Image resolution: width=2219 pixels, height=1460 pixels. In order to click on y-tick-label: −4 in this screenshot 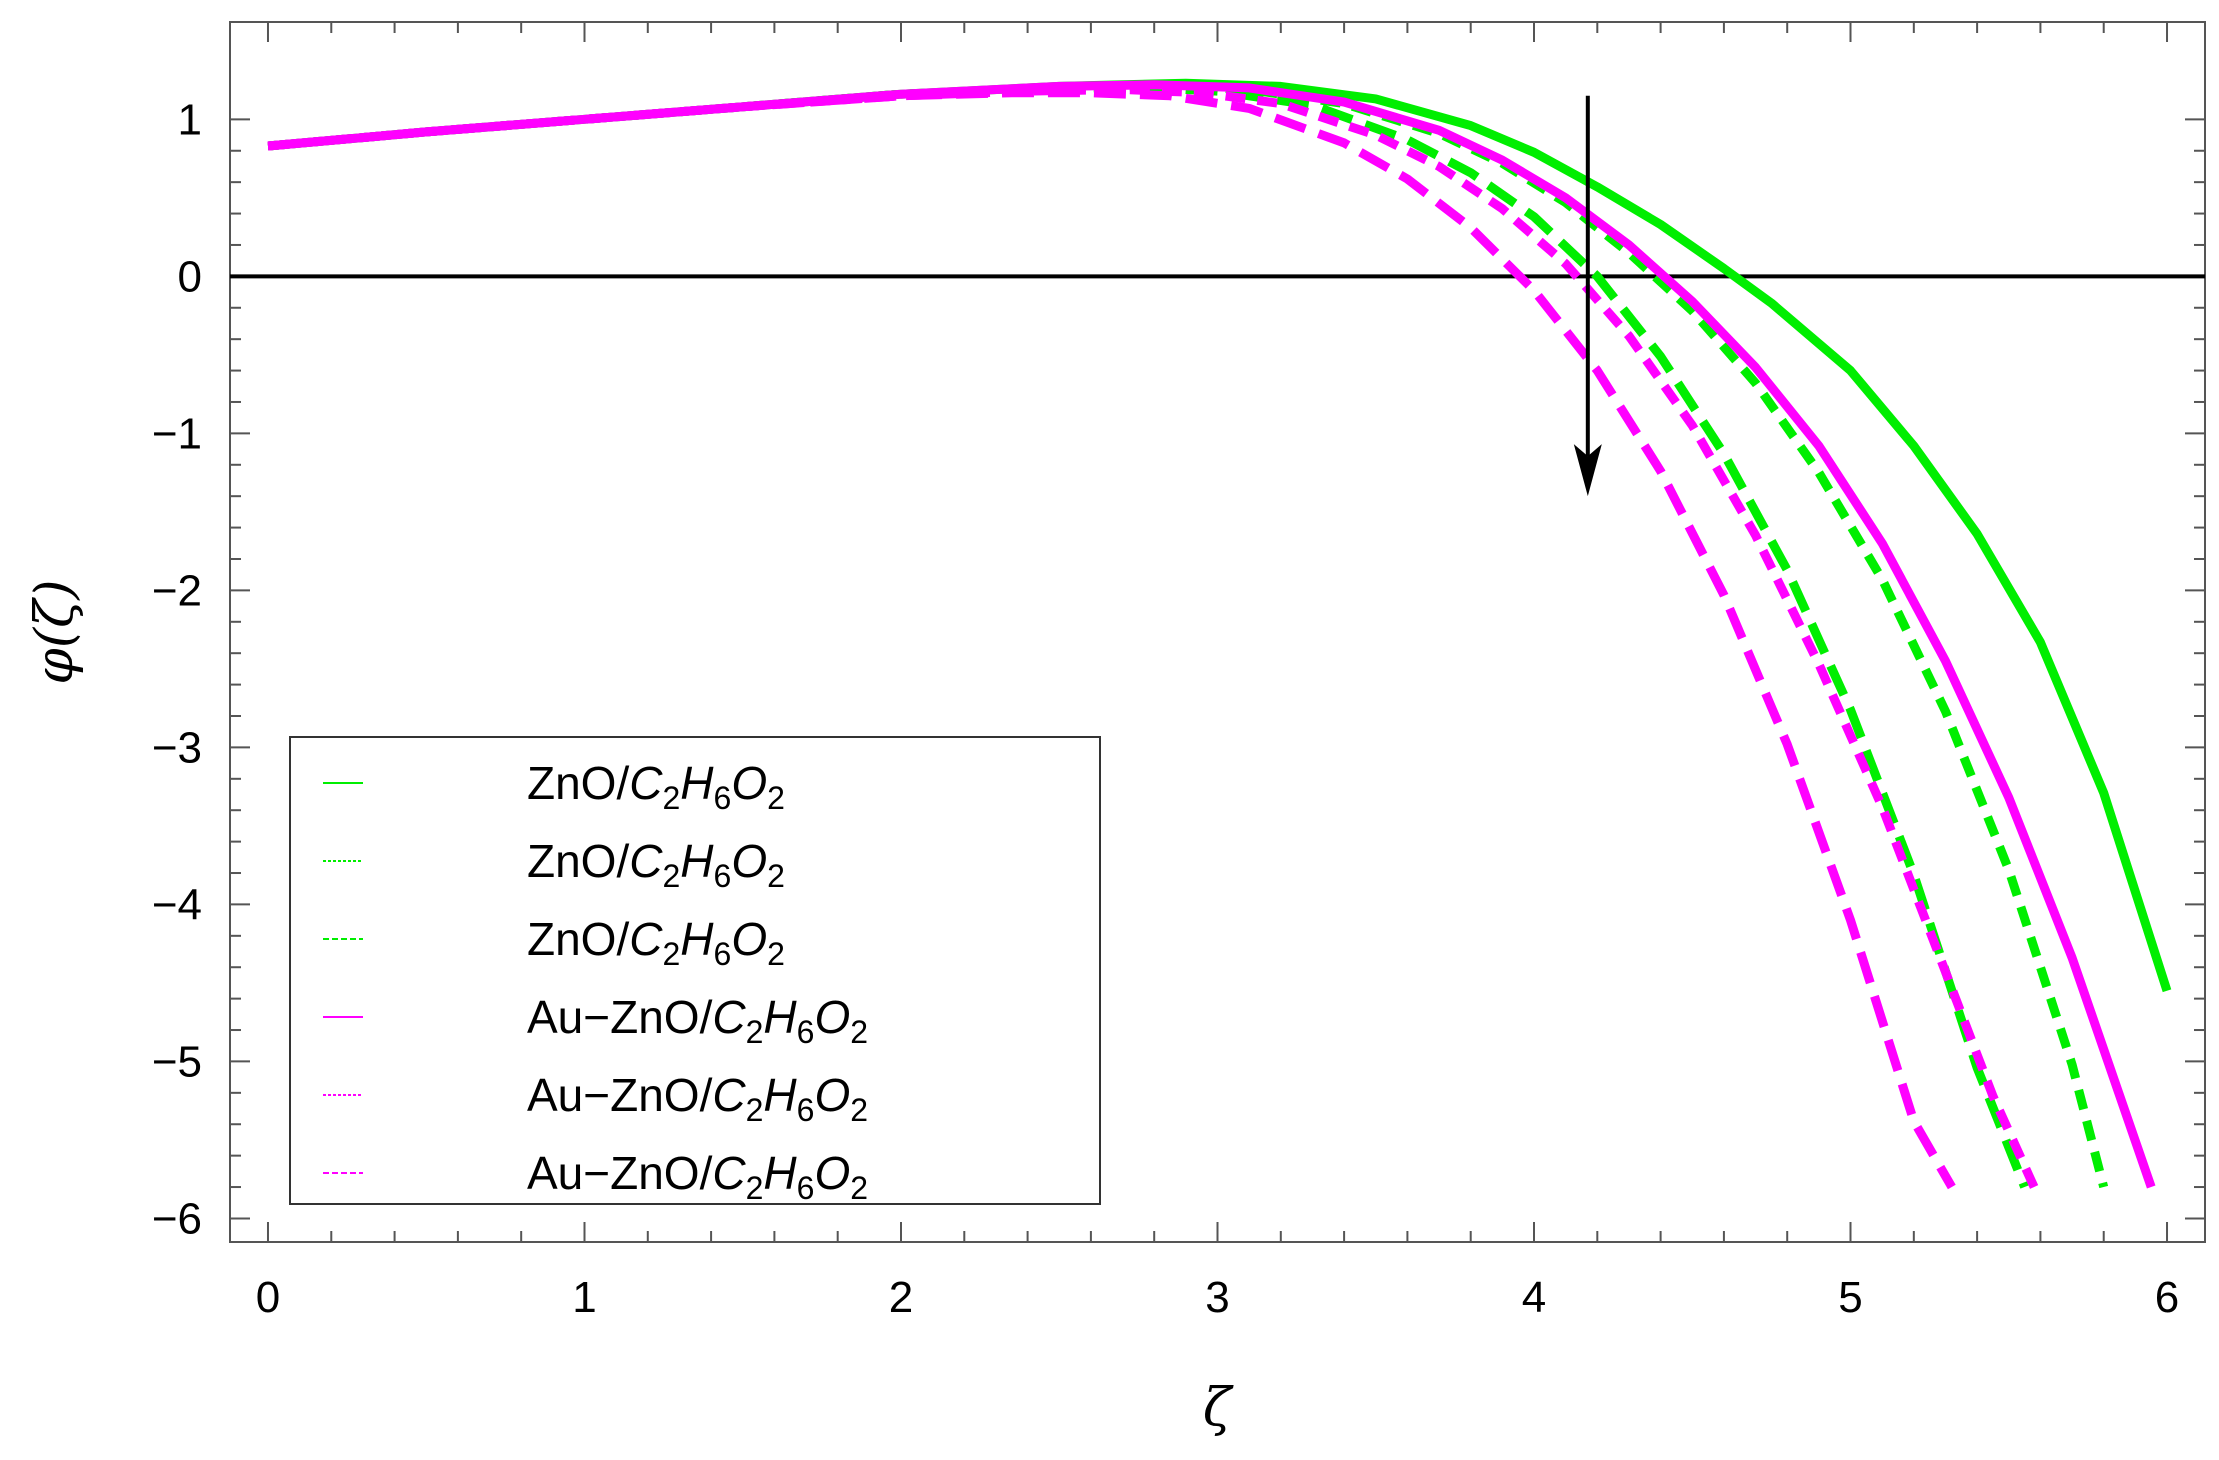, I will do `click(177, 904)`.